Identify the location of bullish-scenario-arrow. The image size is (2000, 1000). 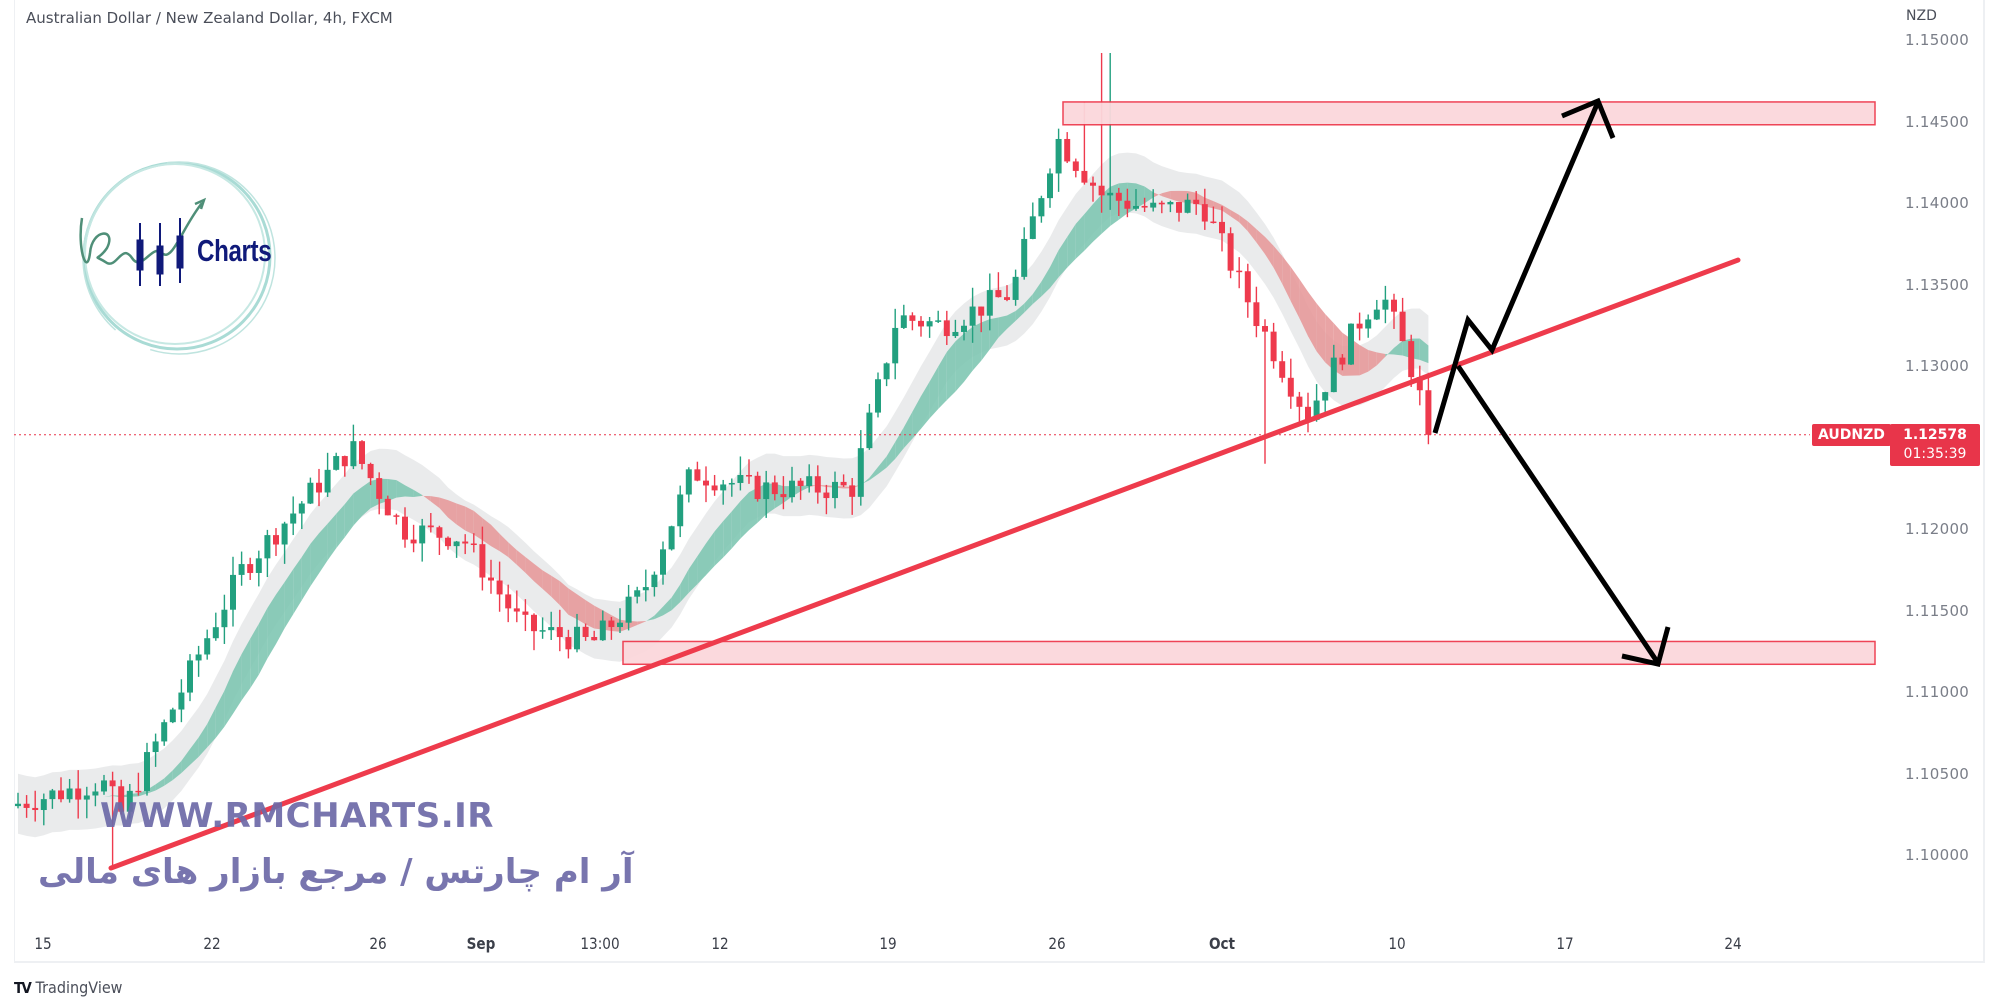
(1516, 267).